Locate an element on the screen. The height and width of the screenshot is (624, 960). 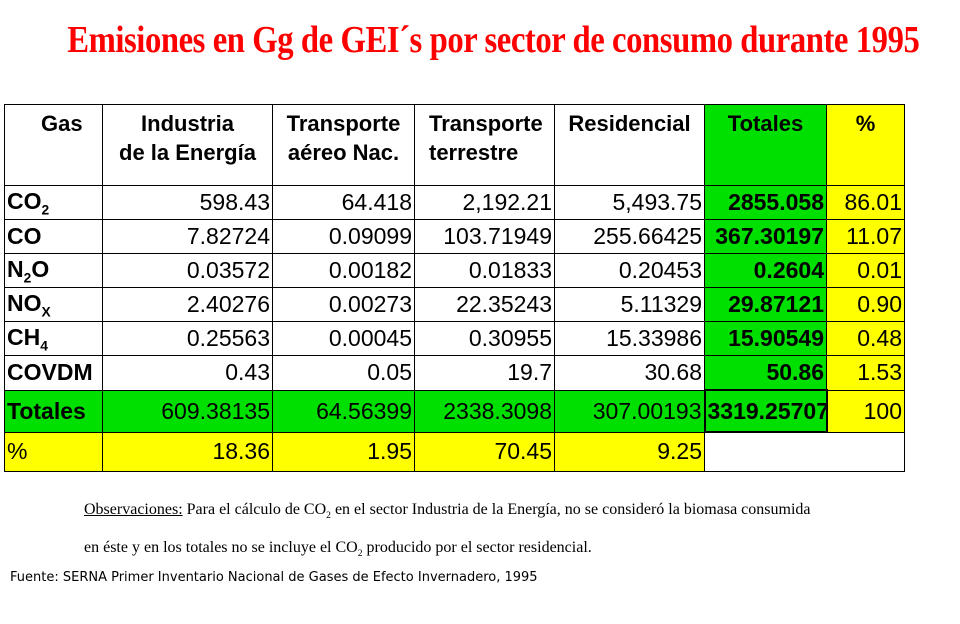
cell-total: 367.30197 is located at coordinates (765, 236).